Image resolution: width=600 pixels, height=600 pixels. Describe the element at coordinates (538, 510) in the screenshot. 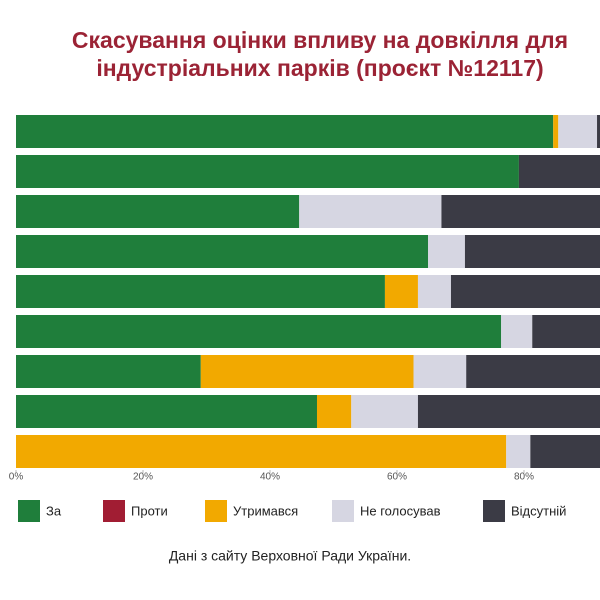

I see `legend-label: Відсутній` at that location.